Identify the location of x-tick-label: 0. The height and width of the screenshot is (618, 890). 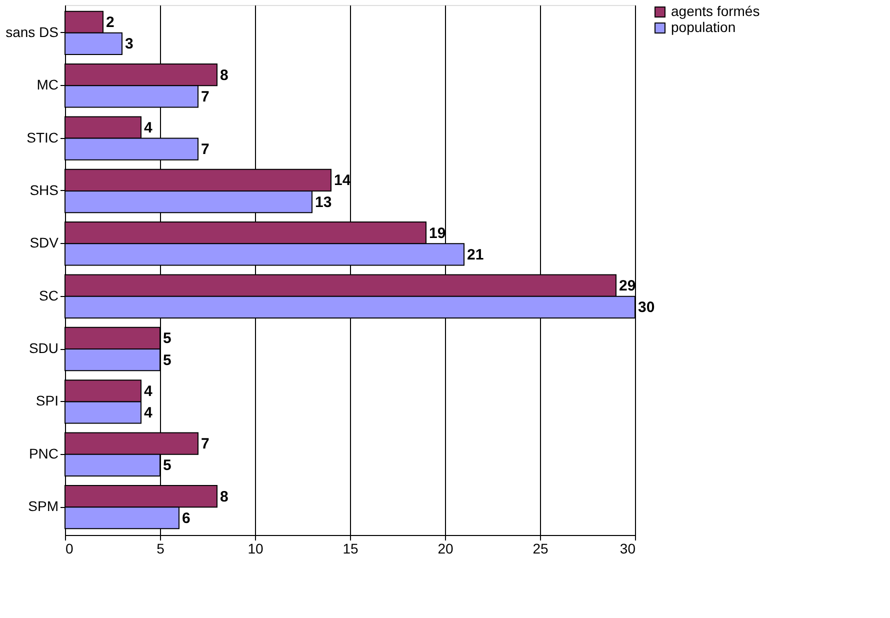
(70, 548).